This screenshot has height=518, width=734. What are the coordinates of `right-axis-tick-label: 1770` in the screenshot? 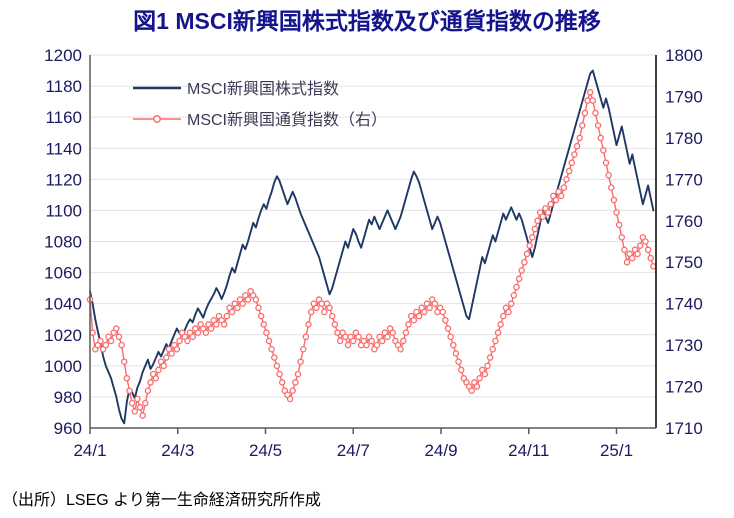 It's located at (684, 179).